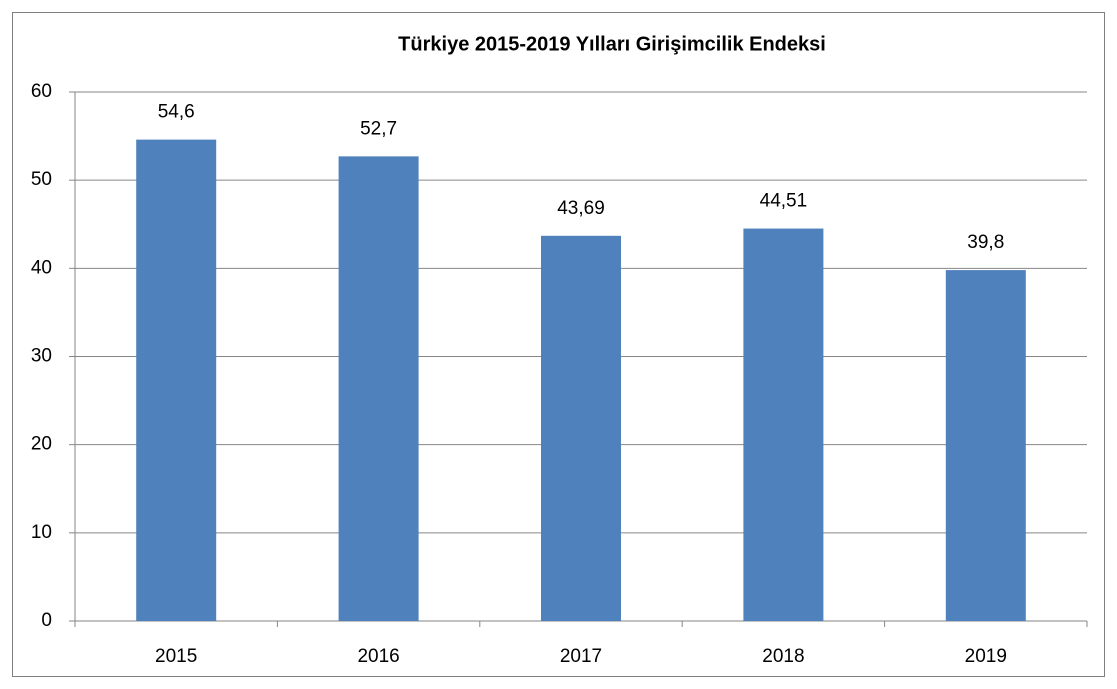 This screenshot has height=689, width=1117. What do you see at coordinates (784, 201) in the screenshot?
I see `data-label: 44,51` at bounding box center [784, 201].